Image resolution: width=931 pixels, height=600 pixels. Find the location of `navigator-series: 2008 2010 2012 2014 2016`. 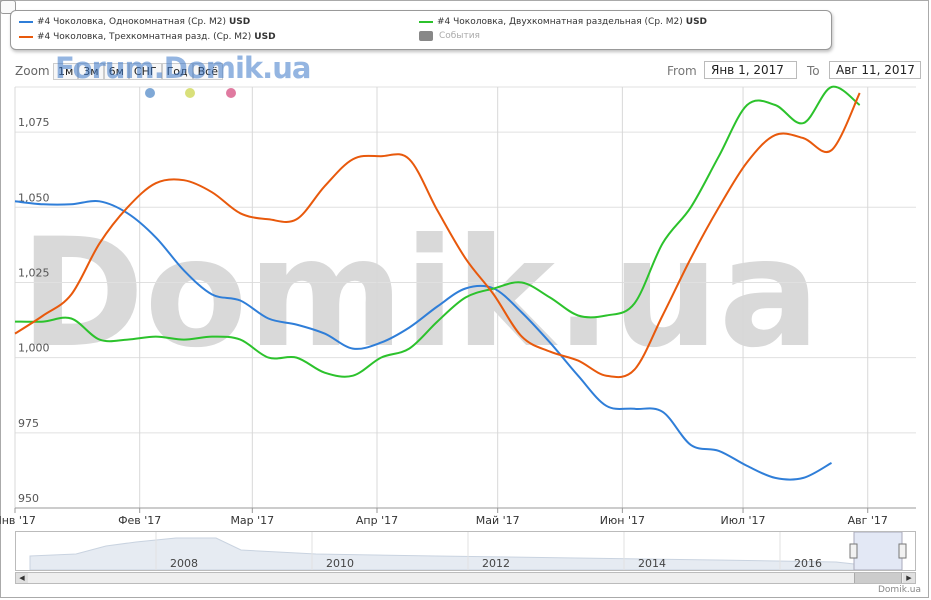

navigator-series: 2008 2010 2012 2014 2016 is located at coordinates (468, 551).